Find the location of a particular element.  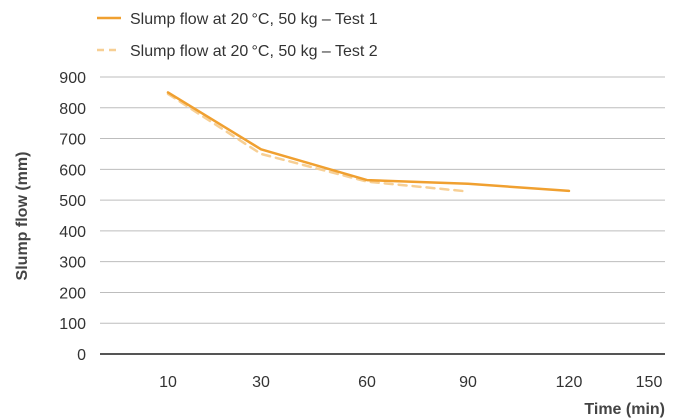

y-tick-label-600: 600 is located at coordinates (72, 170).